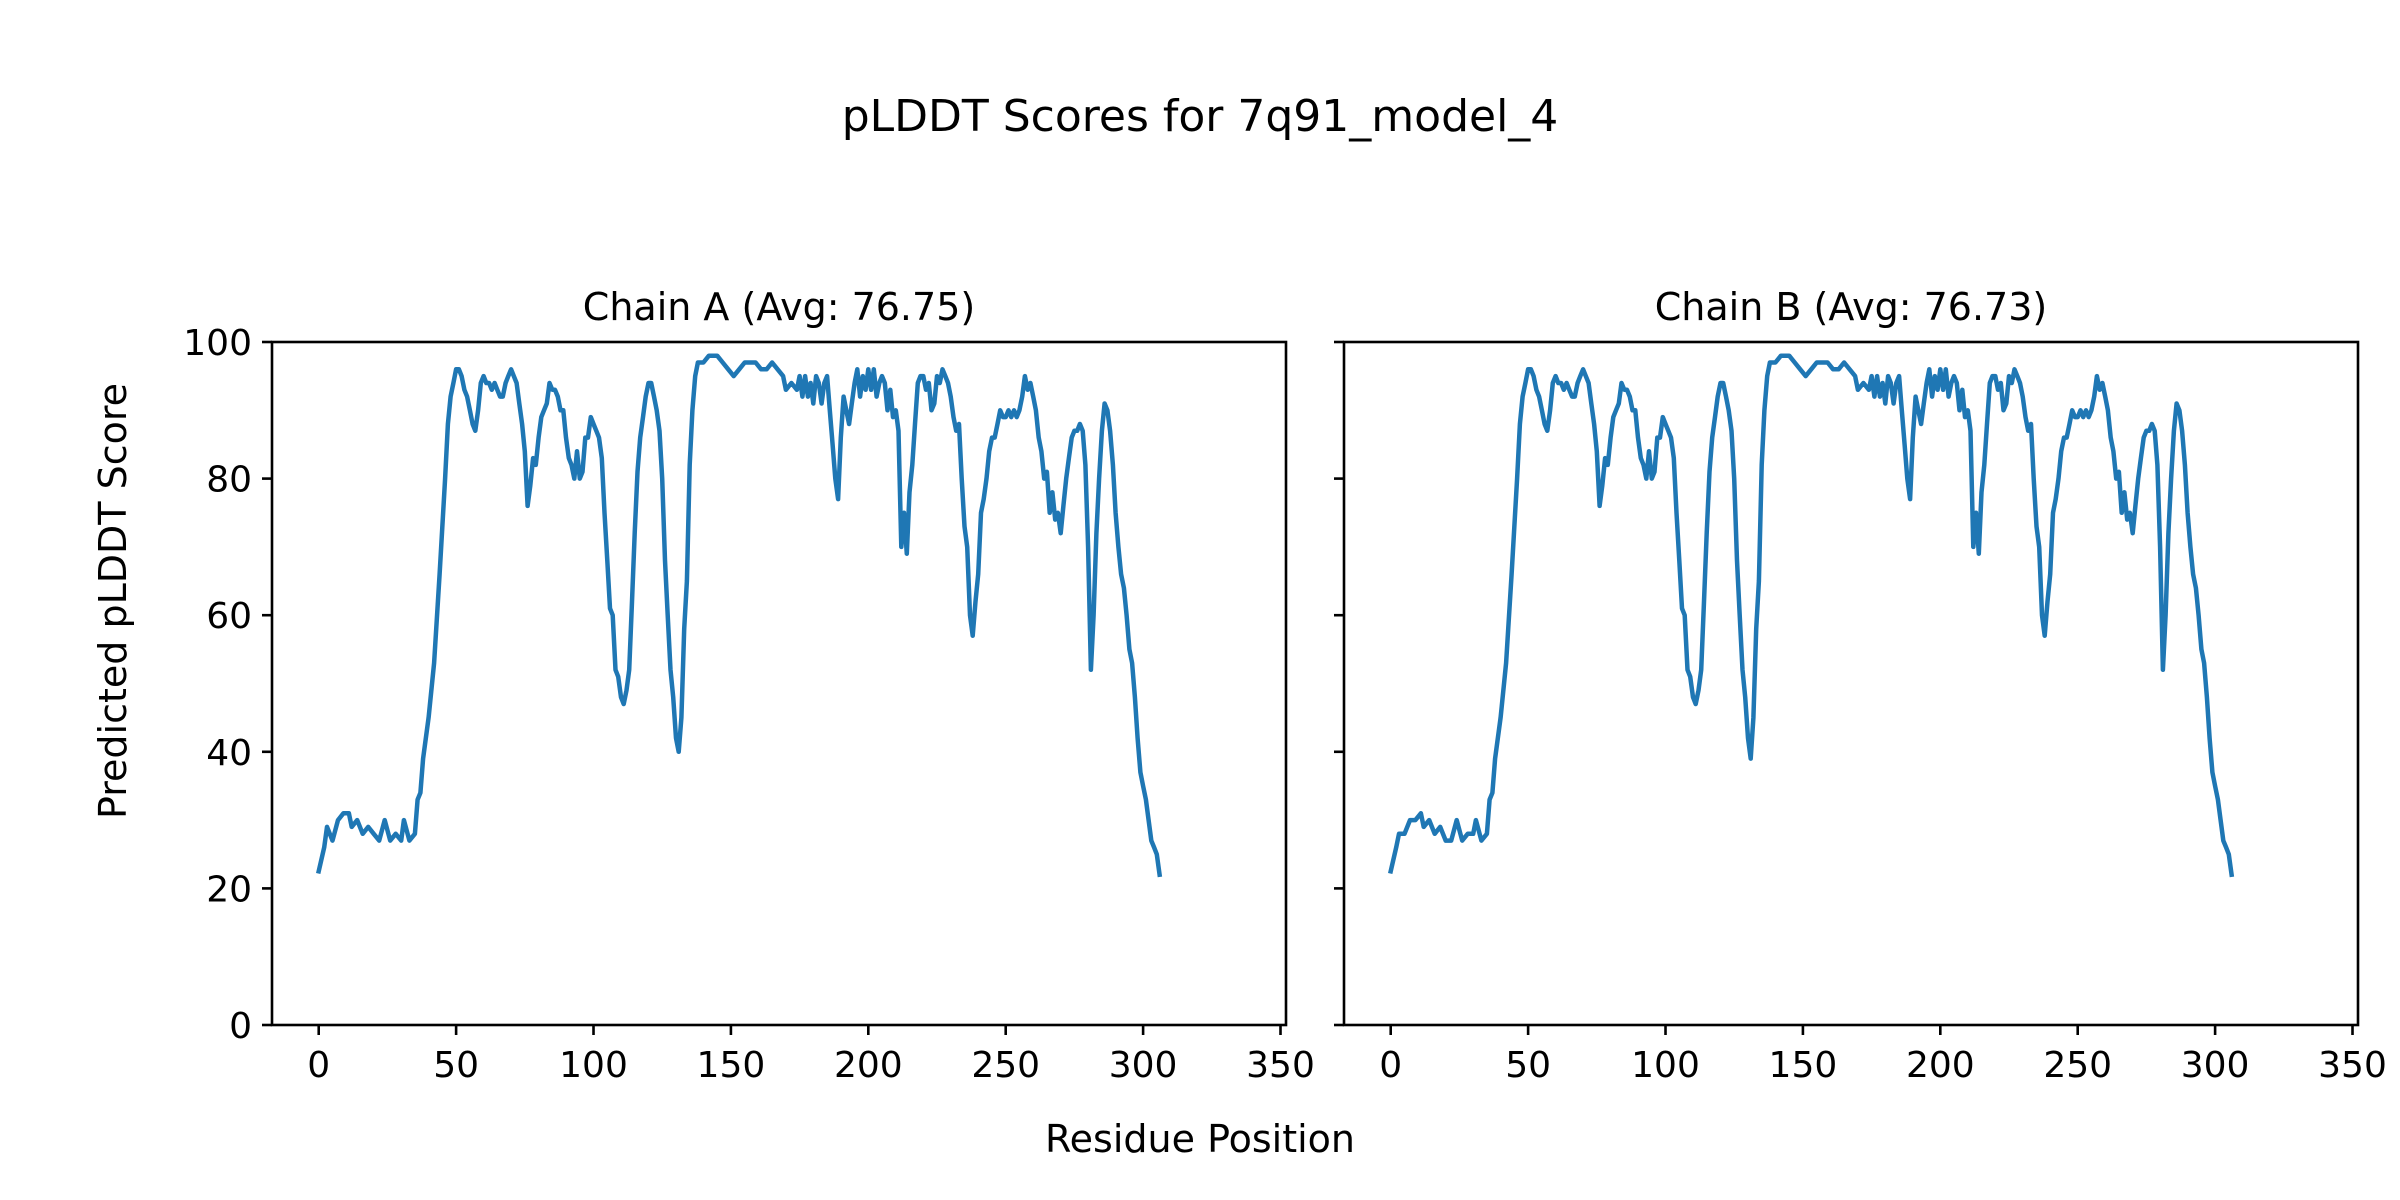 The image size is (2400, 1200). I want to click on x-axis-label: Residue Position, so click(1200, 1139).